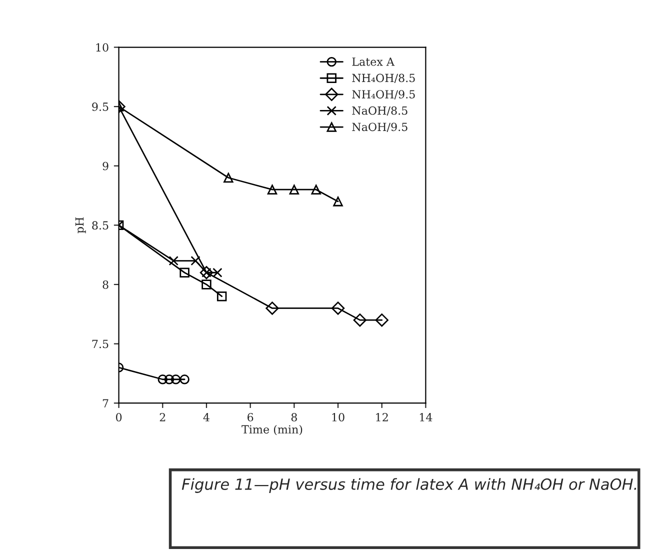 The height and width of the screenshot is (556, 660). What do you see at coordinates (373, 62) in the screenshot?
I see `legend-label: Latex A` at bounding box center [373, 62].